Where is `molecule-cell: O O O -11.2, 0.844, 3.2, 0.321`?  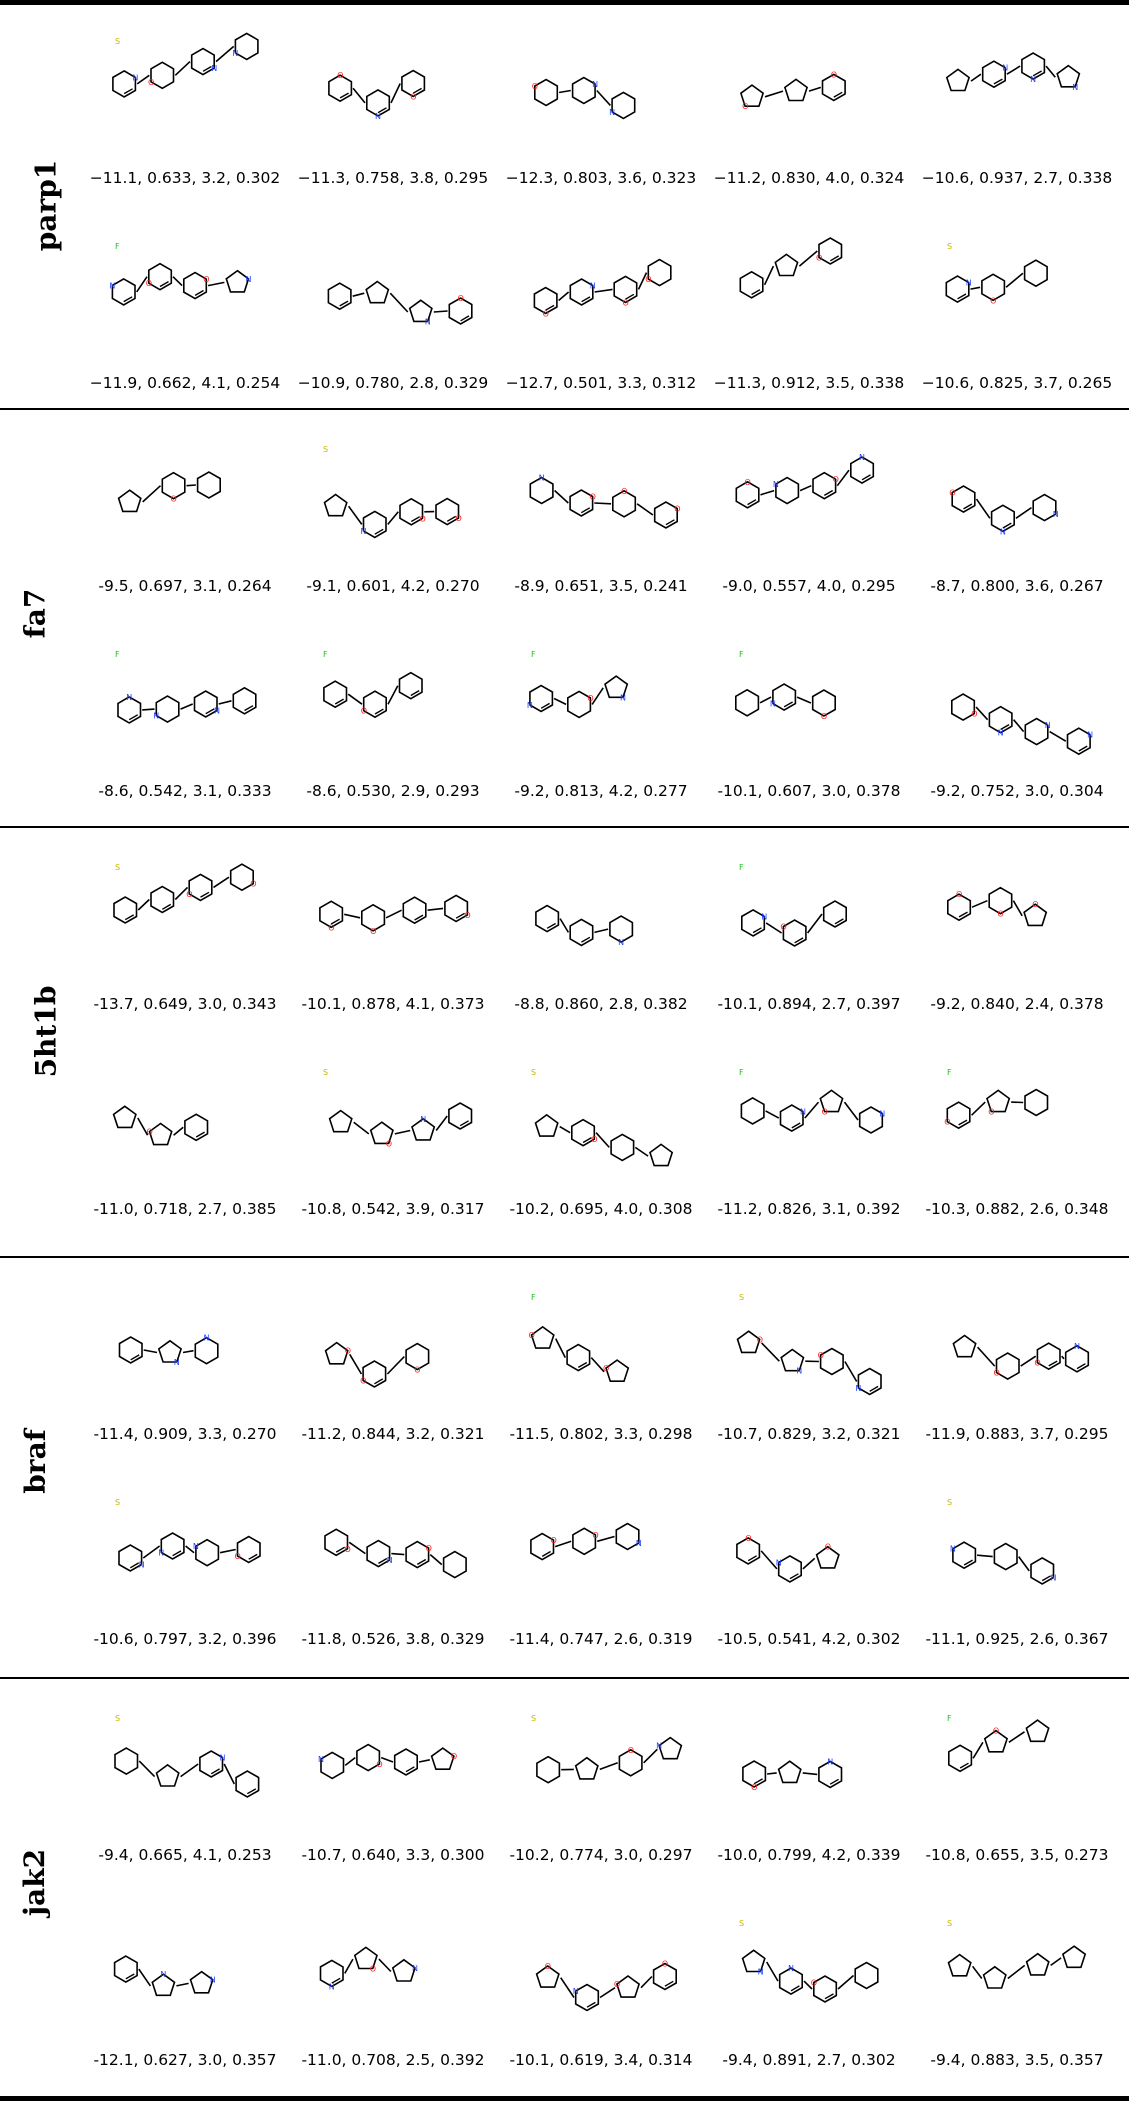 molecule-cell: O O O -11.2, 0.844, 3.2, 0.321 is located at coordinates (393, 1370).